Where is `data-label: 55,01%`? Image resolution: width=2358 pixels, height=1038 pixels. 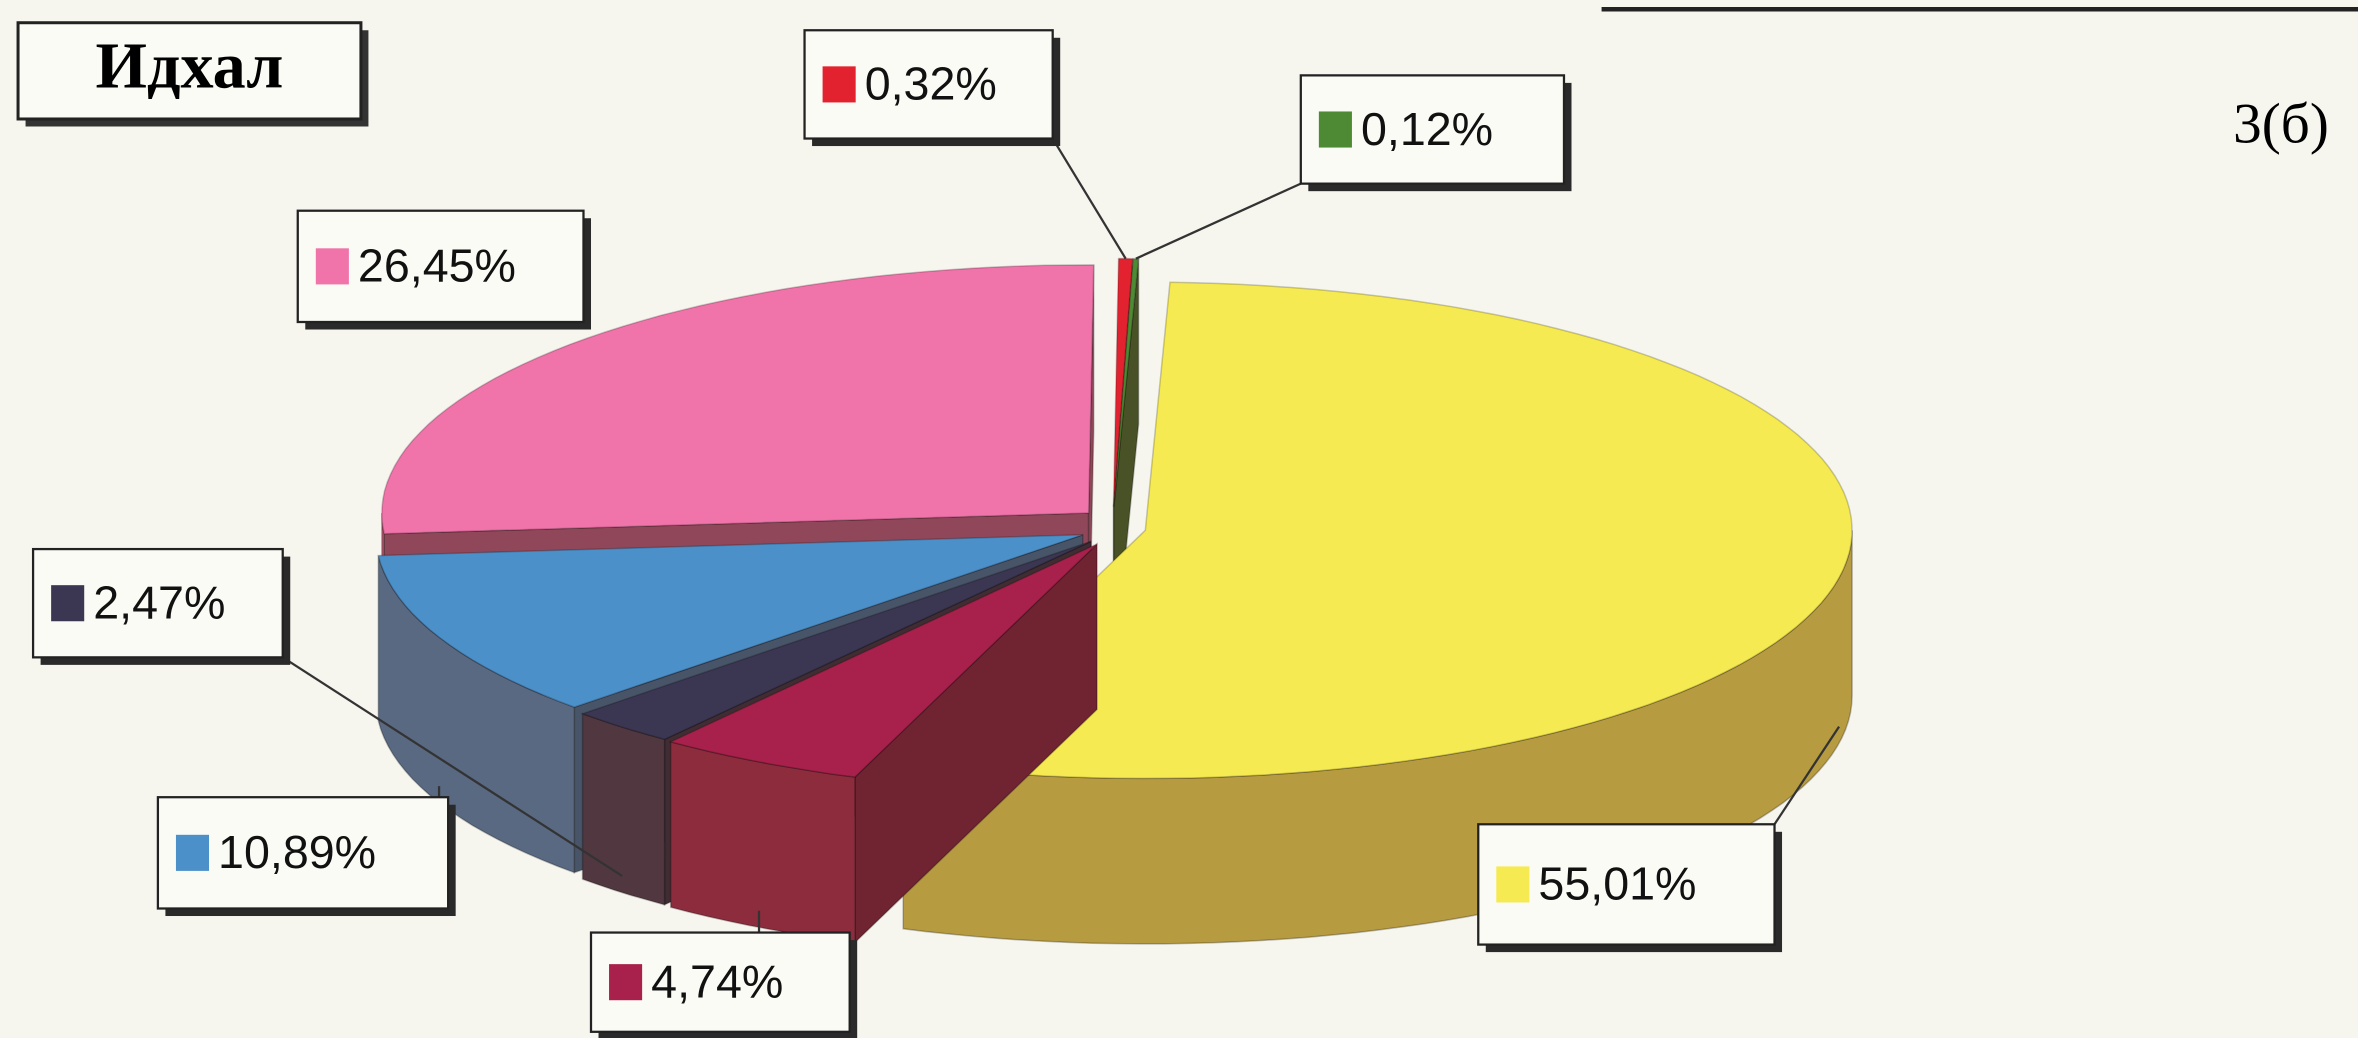
data-label: 55,01% is located at coordinates (1617, 884).